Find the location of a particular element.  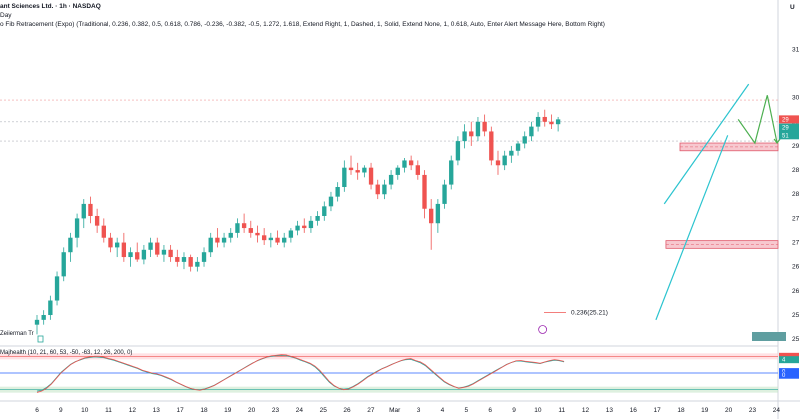

x-tick-label: 18 is located at coordinates (204, 410).